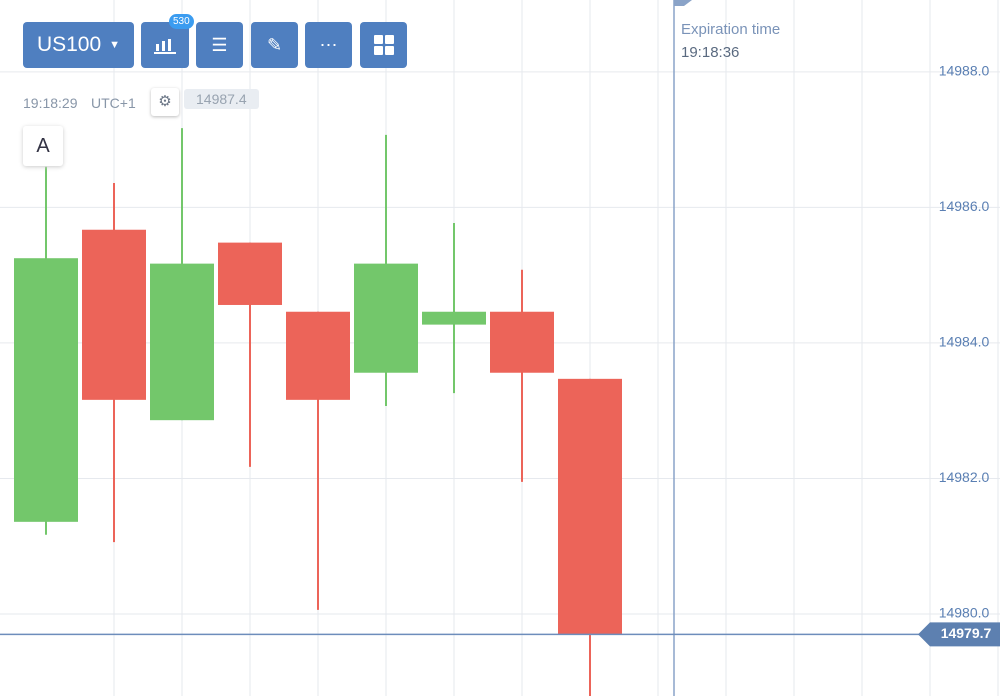 The width and height of the screenshot is (1000, 696). What do you see at coordinates (43, 146) in the screenshot?
I see `label-button: A` at bounding box center [43, 146].